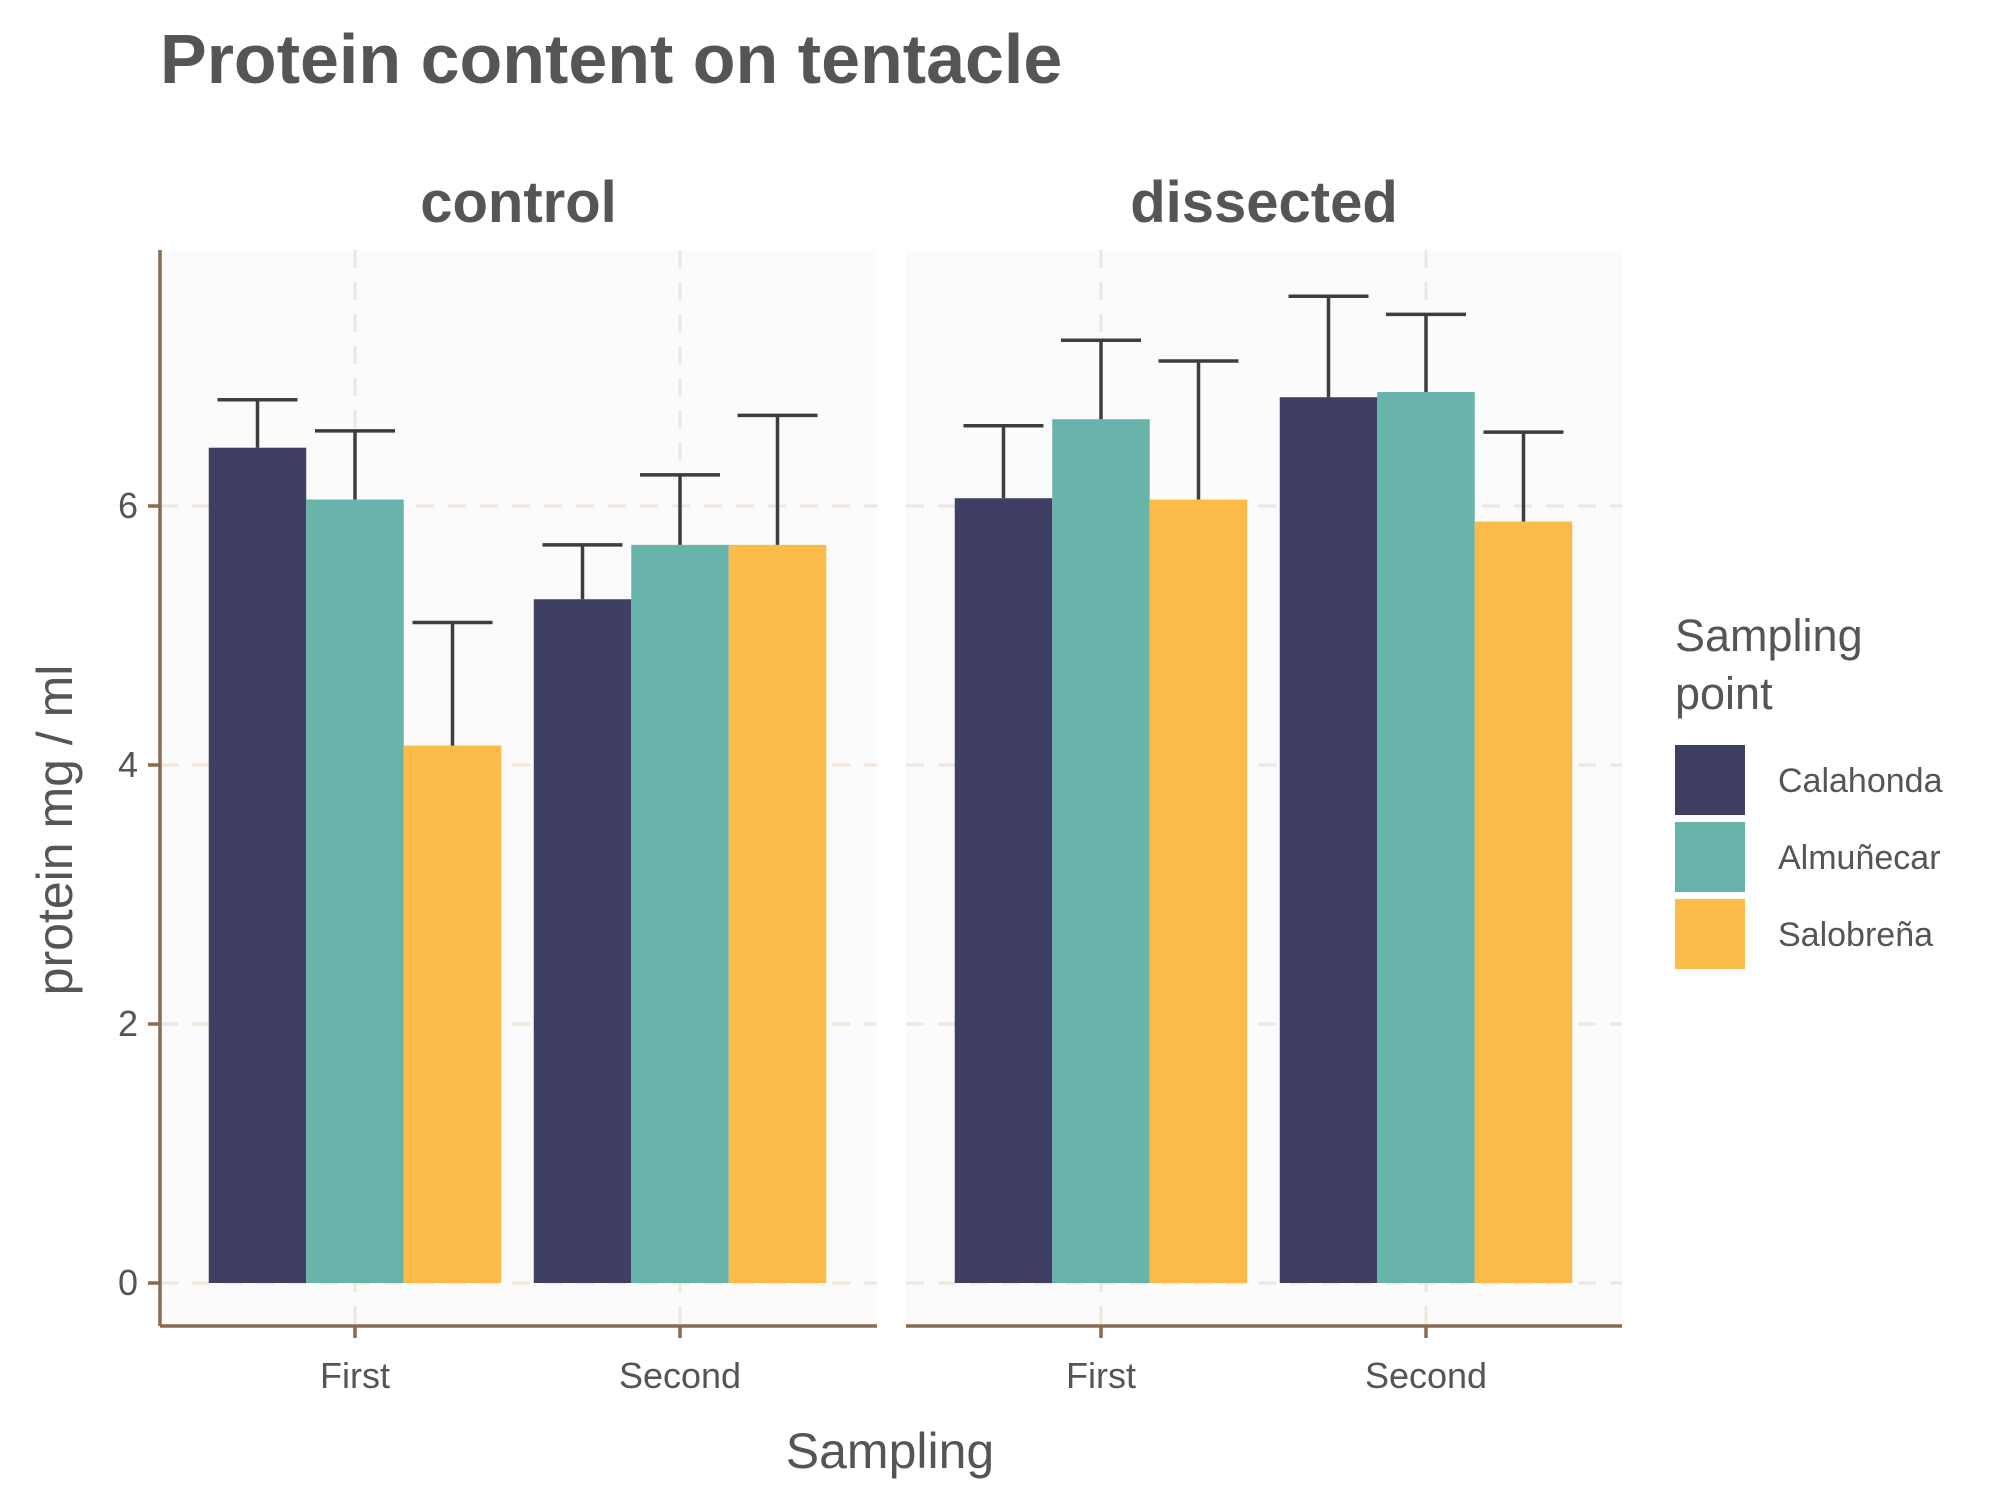 This screenshot has width=2000, height=1500. Describe the element at coordinates (128, 764) in the screenshot. I see `y-tick-label: 4` at that location.